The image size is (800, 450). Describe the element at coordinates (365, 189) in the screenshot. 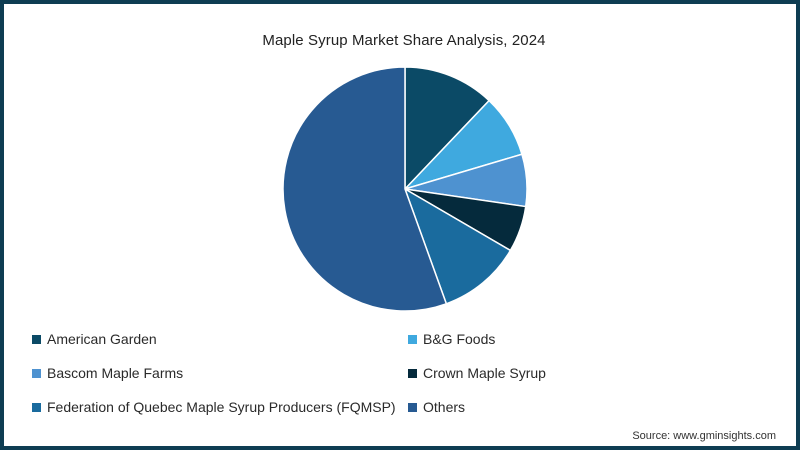

I see `pie-slice-others` at that location.